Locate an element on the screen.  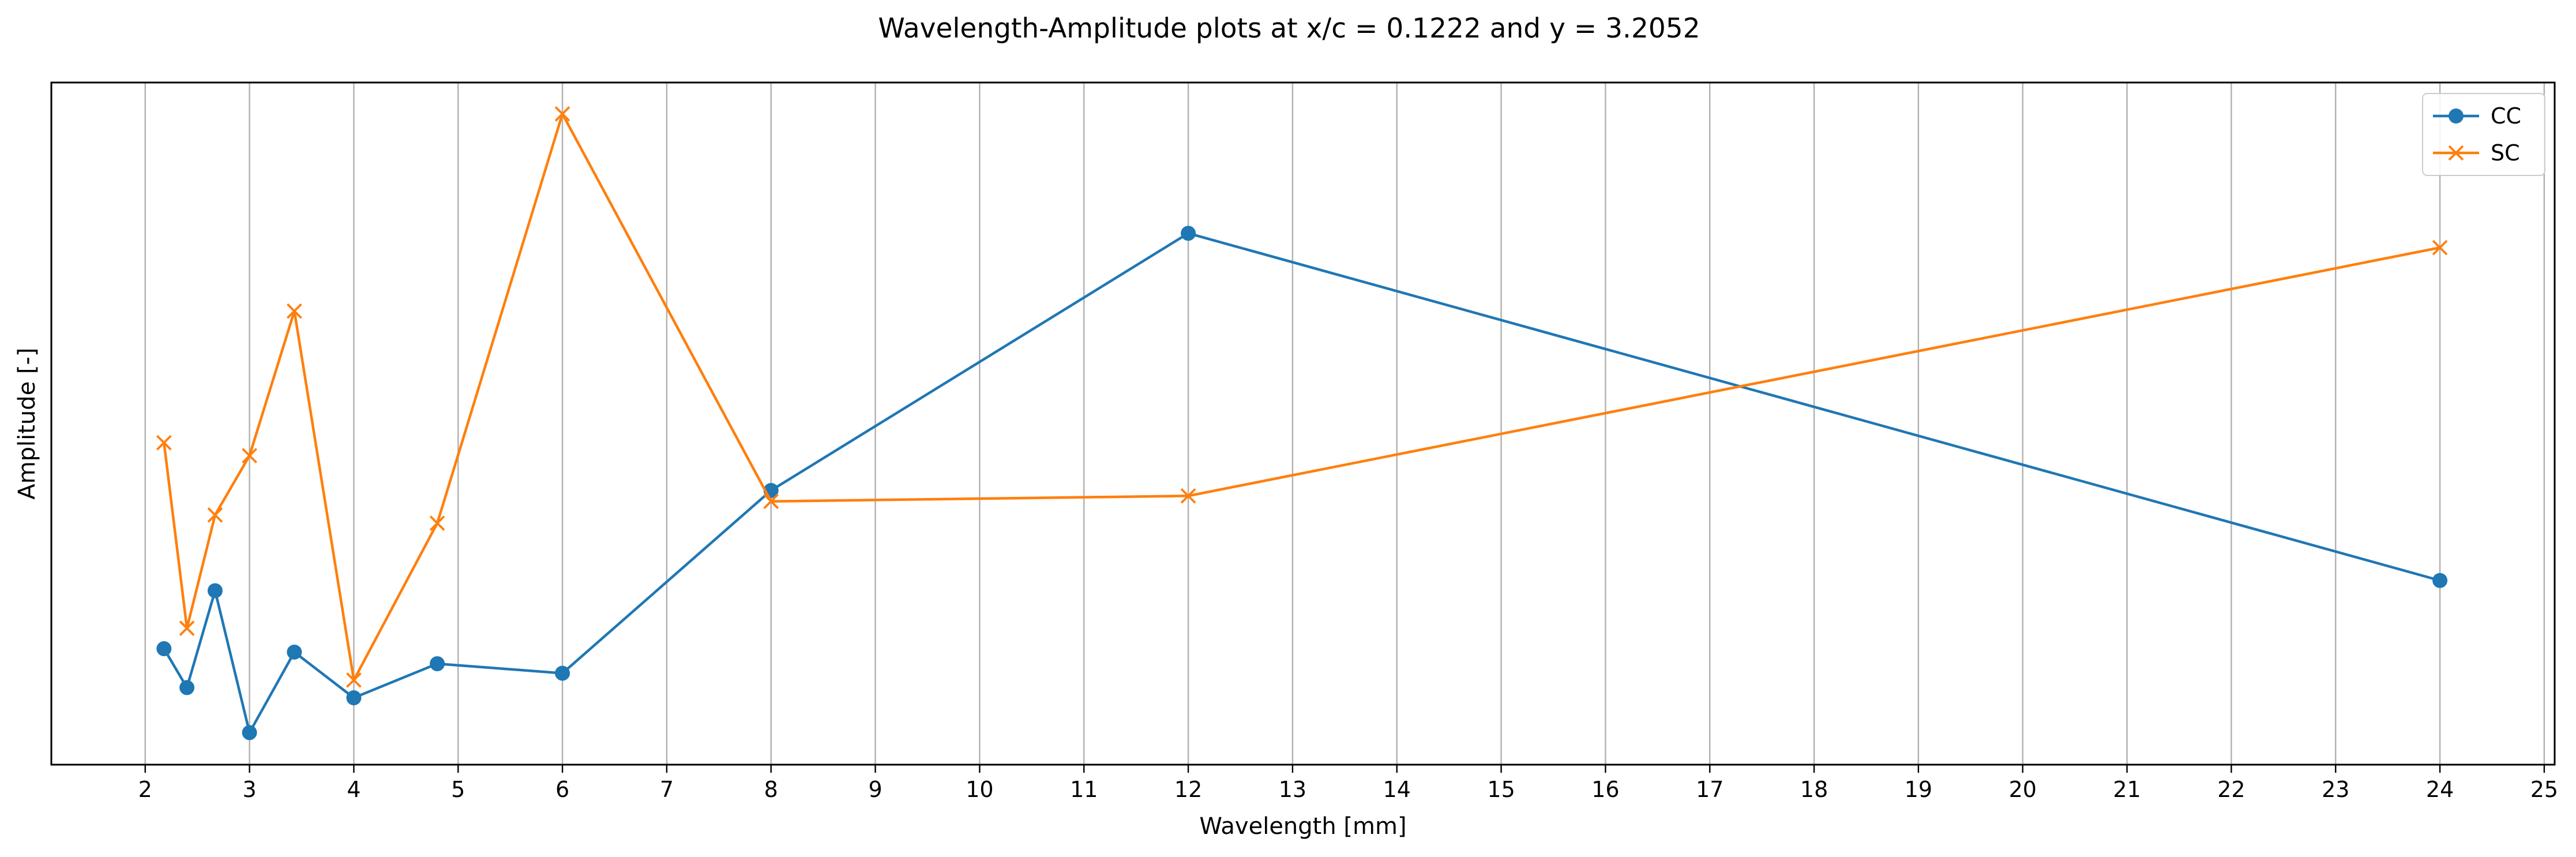
x-tick-label: 15 is located at coordinates (1501, 789).